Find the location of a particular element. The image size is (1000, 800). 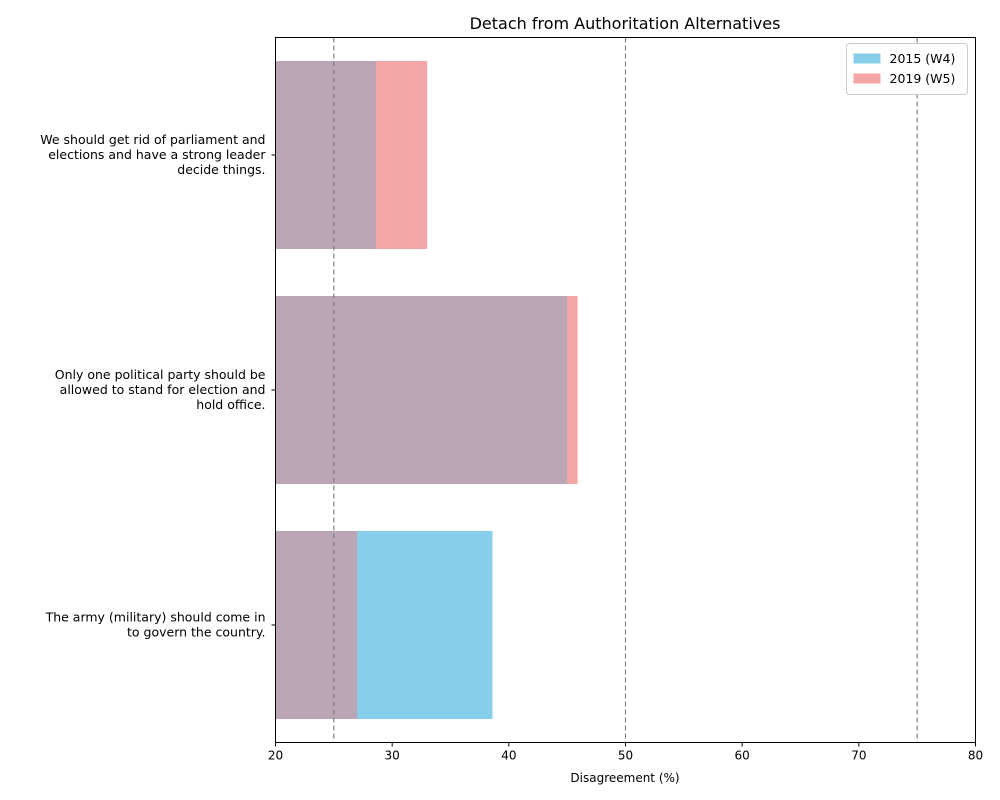

legend: 2015 (W4) 2019 (W5) is located at coordinates (907, 69).